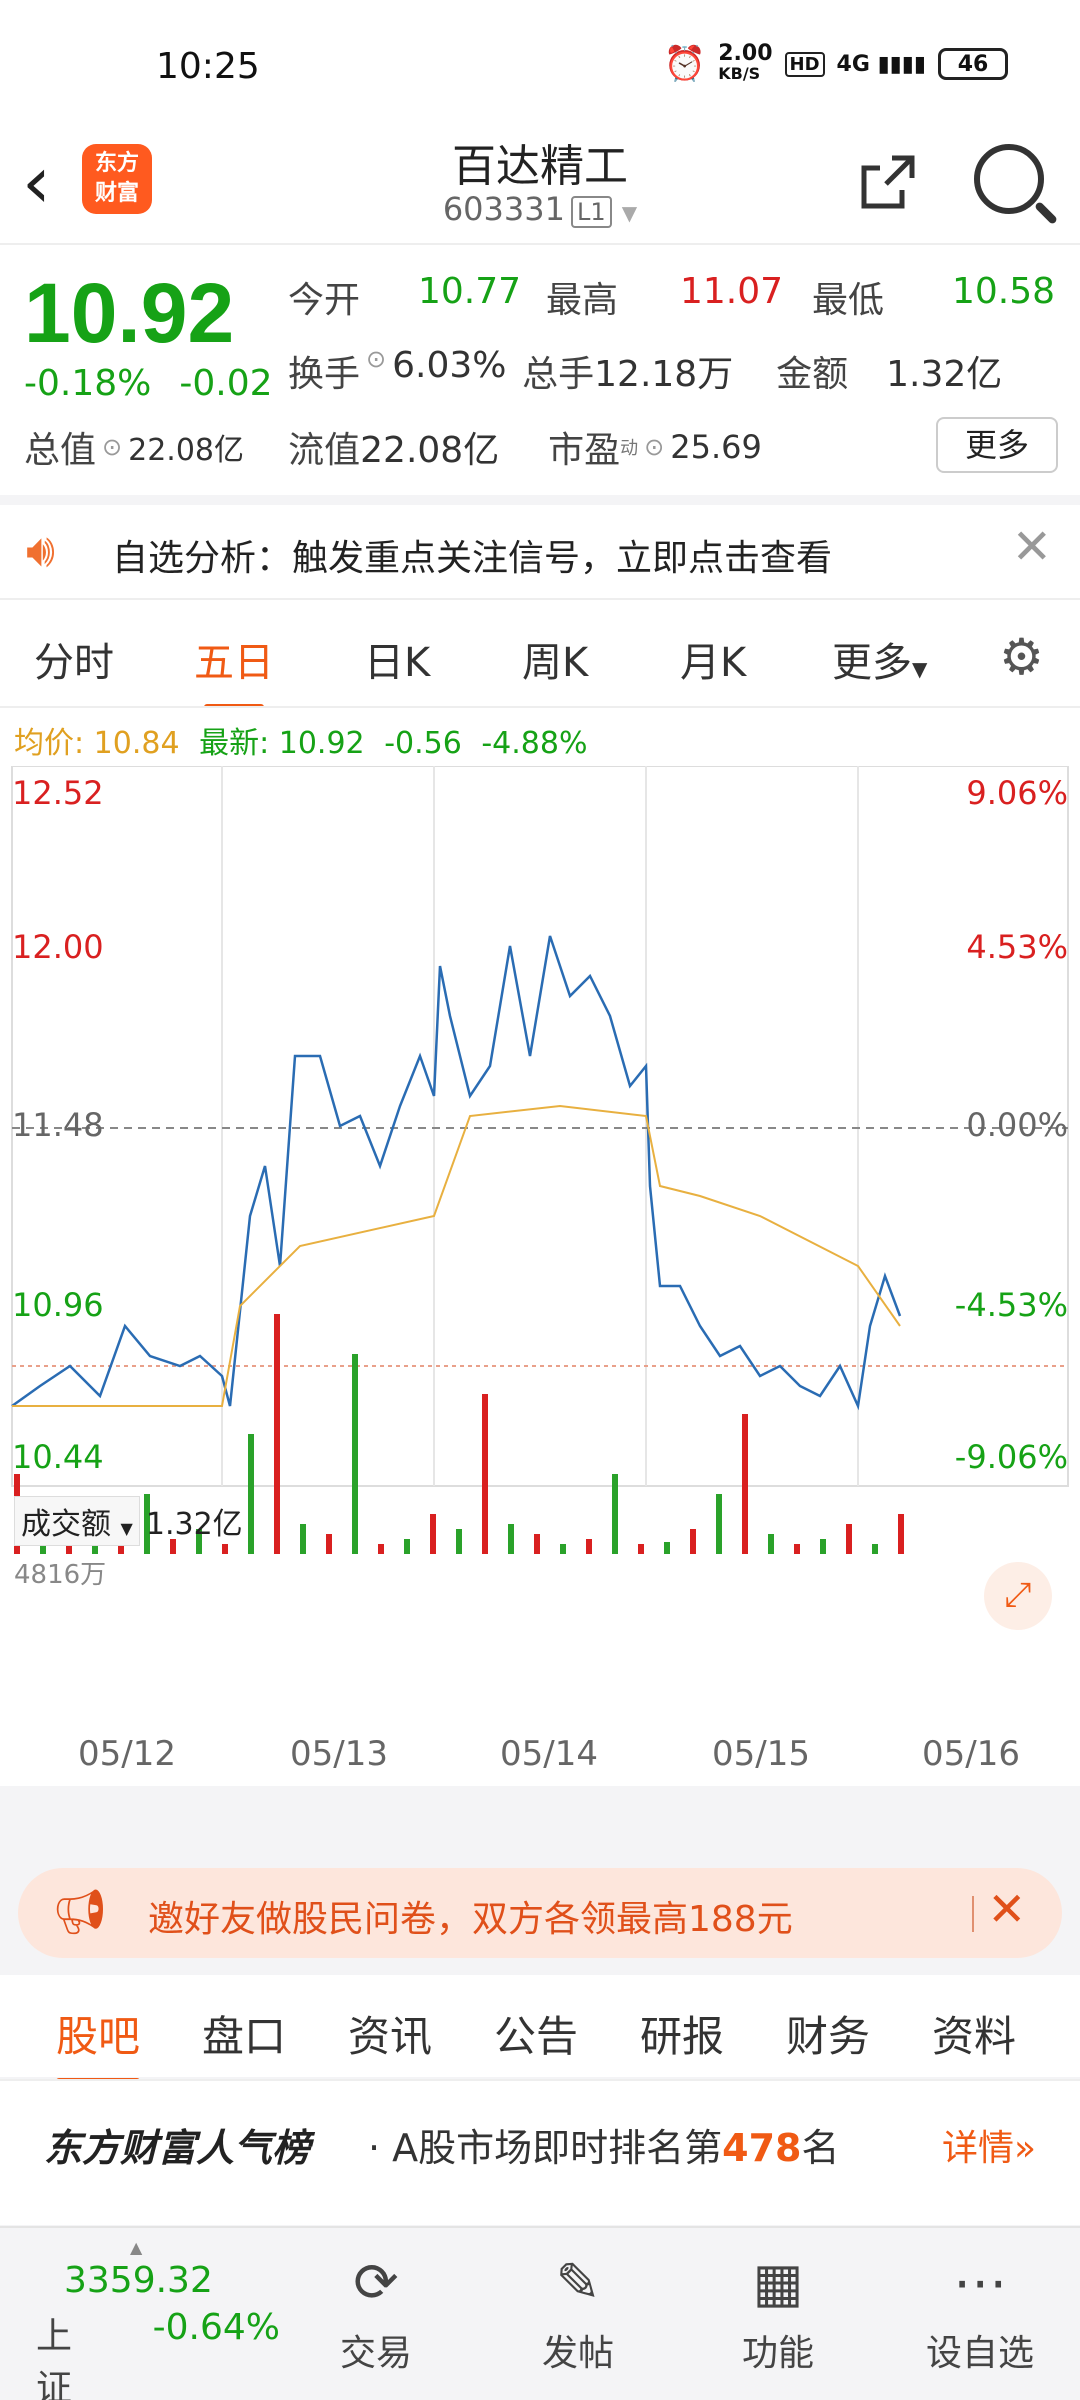 The image size is (1080, 2400). Describe the element at coordinates (234, 743) in the screenshot. I see `latest-label: 最新:` at that location.